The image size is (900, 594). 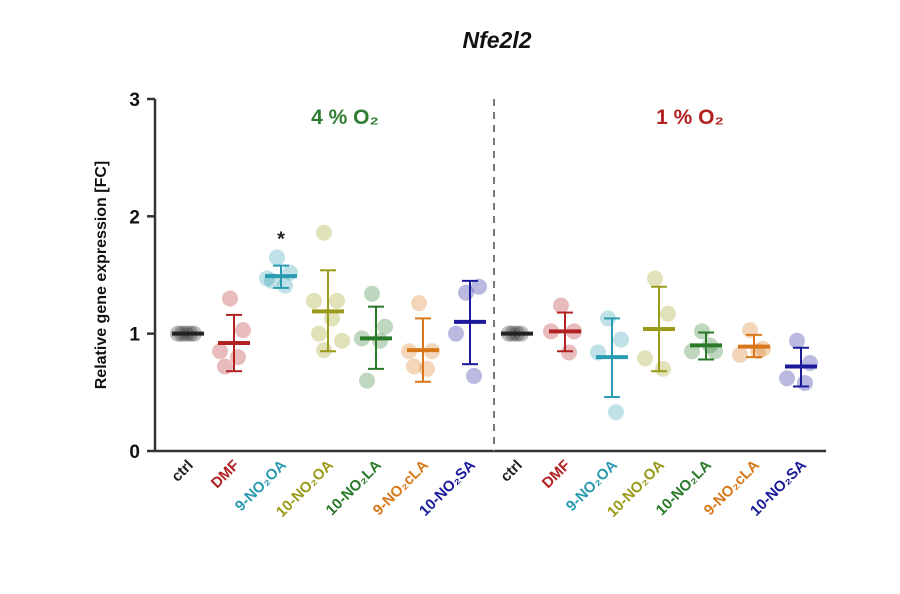 What do you see at coordinates (345, 117) in the screenshot?
I see `group-label-4-percent-o2: 4 % O₂` at bounding box center [345, 117].